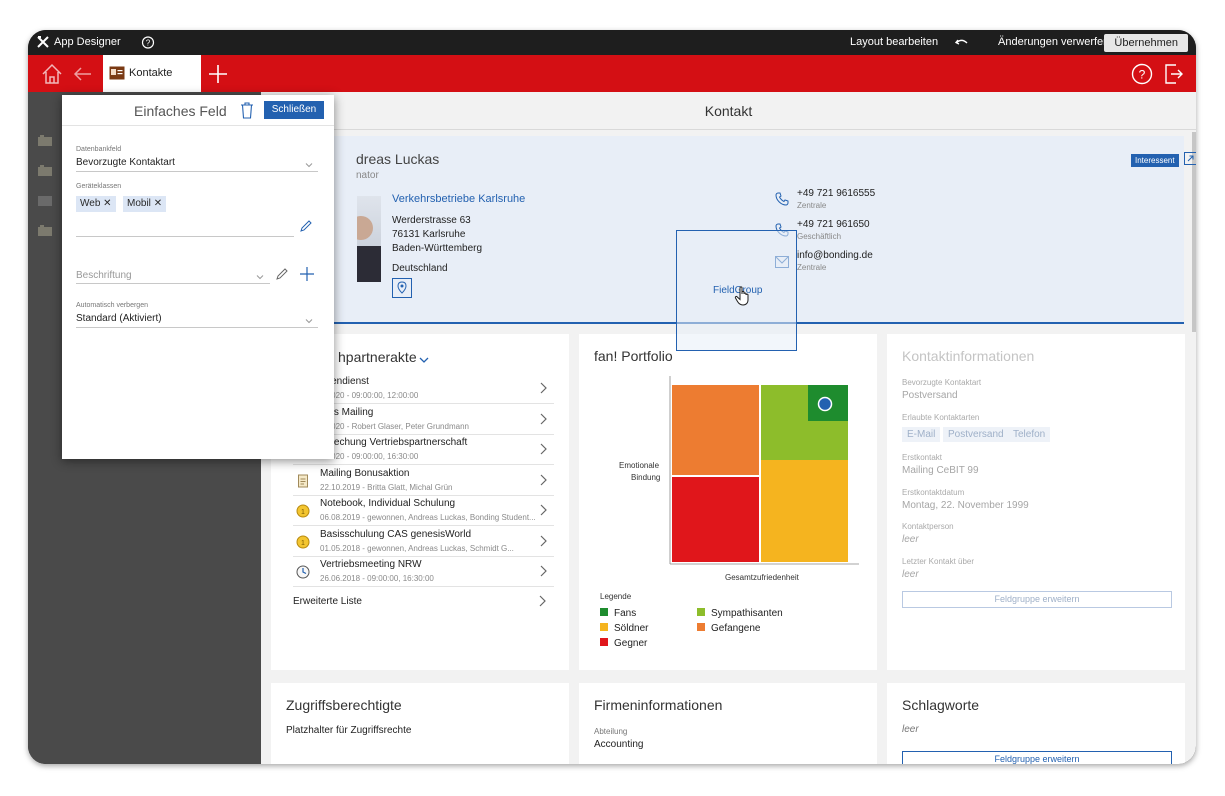 This screenshot has height=796, width=1225. I want to click on list-item-title: Vertriebsmeeting NRW, so click(371, 564).